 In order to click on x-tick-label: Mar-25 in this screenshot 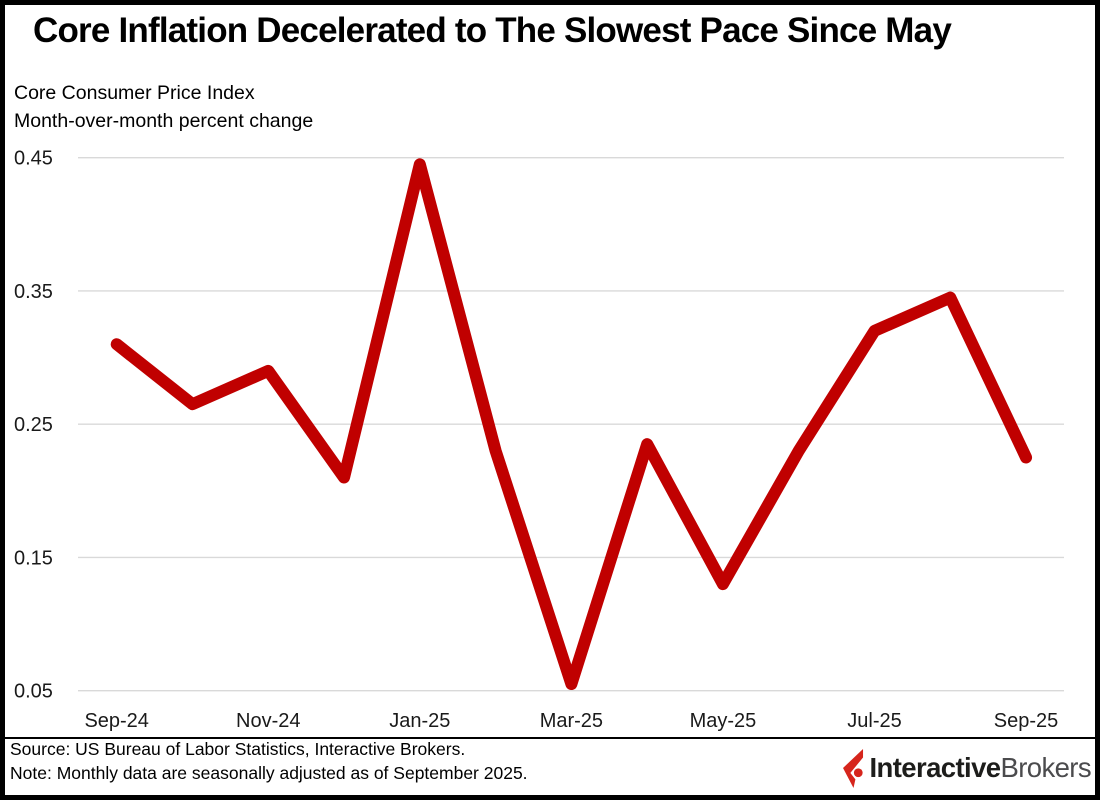, I will do `click(571, 721)`.